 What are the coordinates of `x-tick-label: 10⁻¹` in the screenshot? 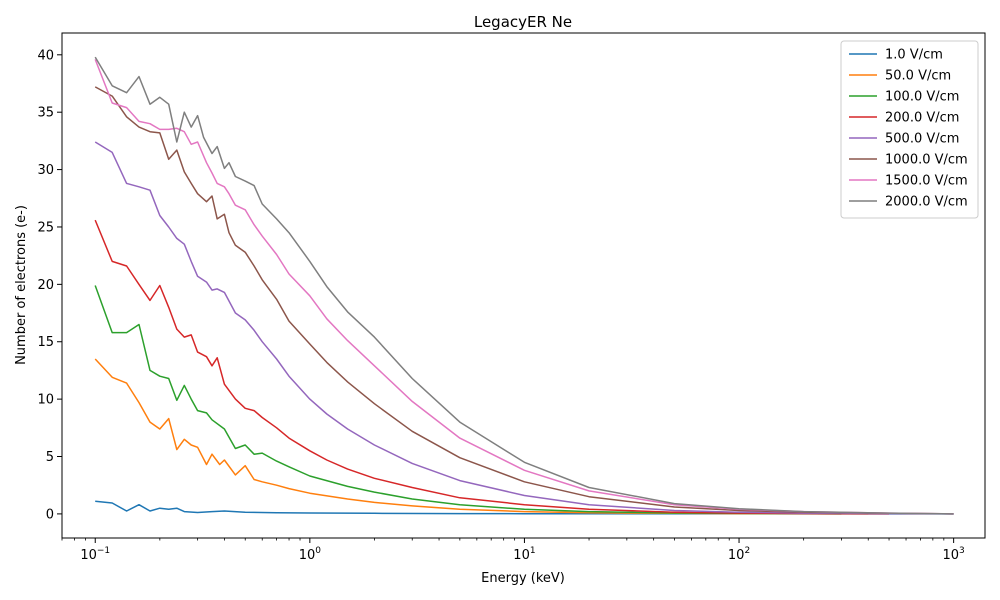 It's located at (95, 554).